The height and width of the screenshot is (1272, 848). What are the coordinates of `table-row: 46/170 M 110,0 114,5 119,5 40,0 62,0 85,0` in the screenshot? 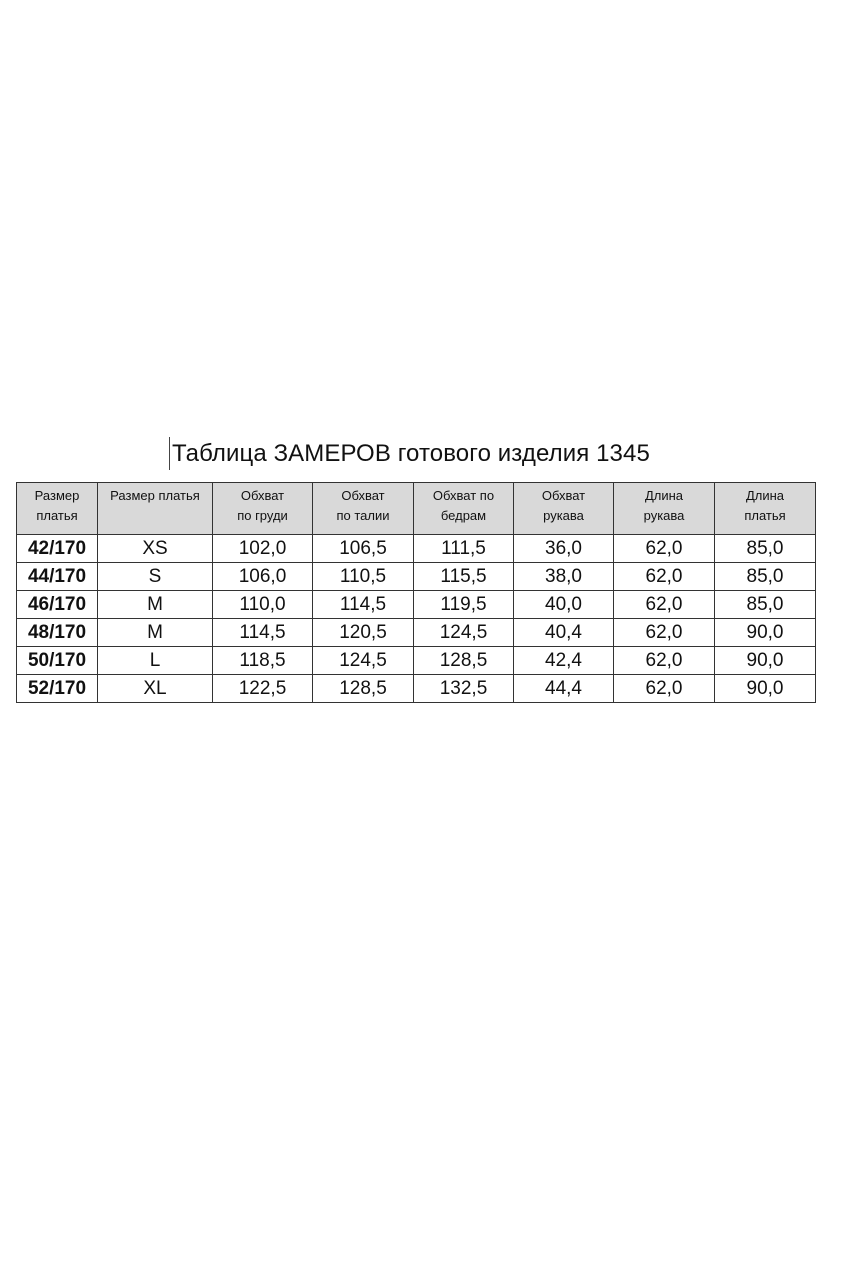 It's located at (416, 604).